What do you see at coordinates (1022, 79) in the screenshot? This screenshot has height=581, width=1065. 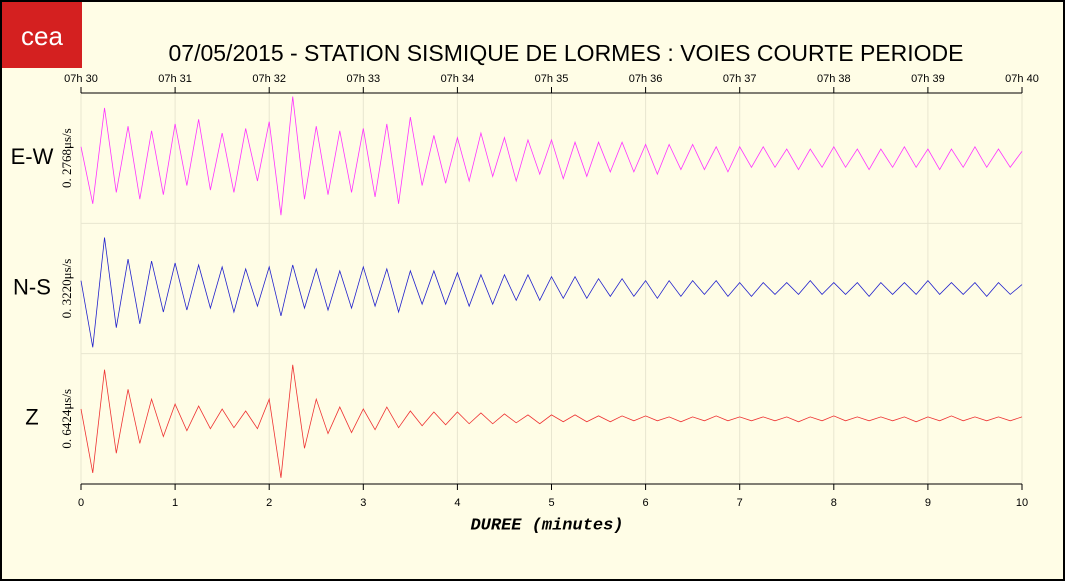 I see `top-tick-label: 07h 40` at bounding box center [1022, 79].